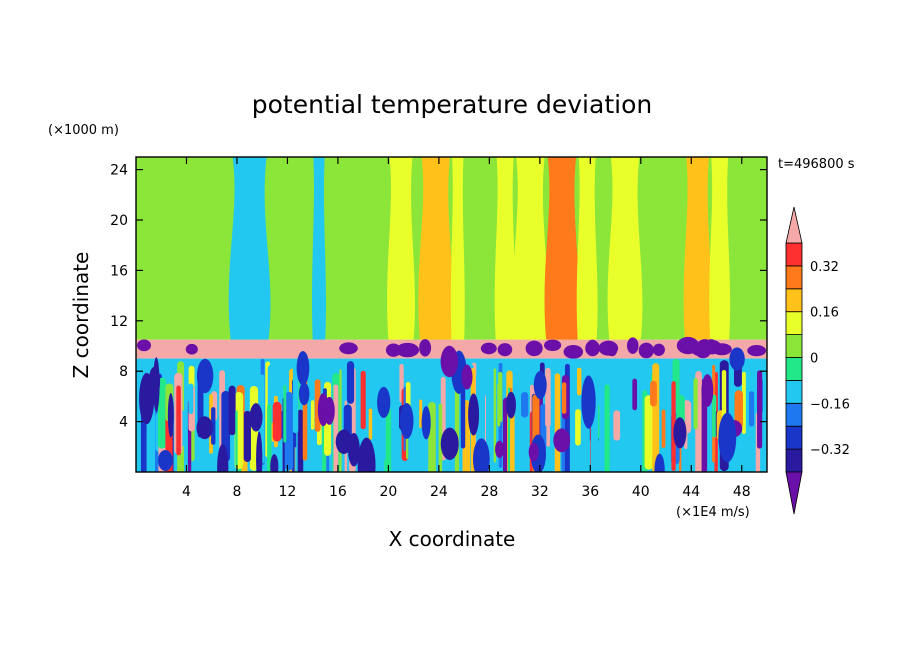  I want to click on y-tick-label: 8, so click(123, 372).